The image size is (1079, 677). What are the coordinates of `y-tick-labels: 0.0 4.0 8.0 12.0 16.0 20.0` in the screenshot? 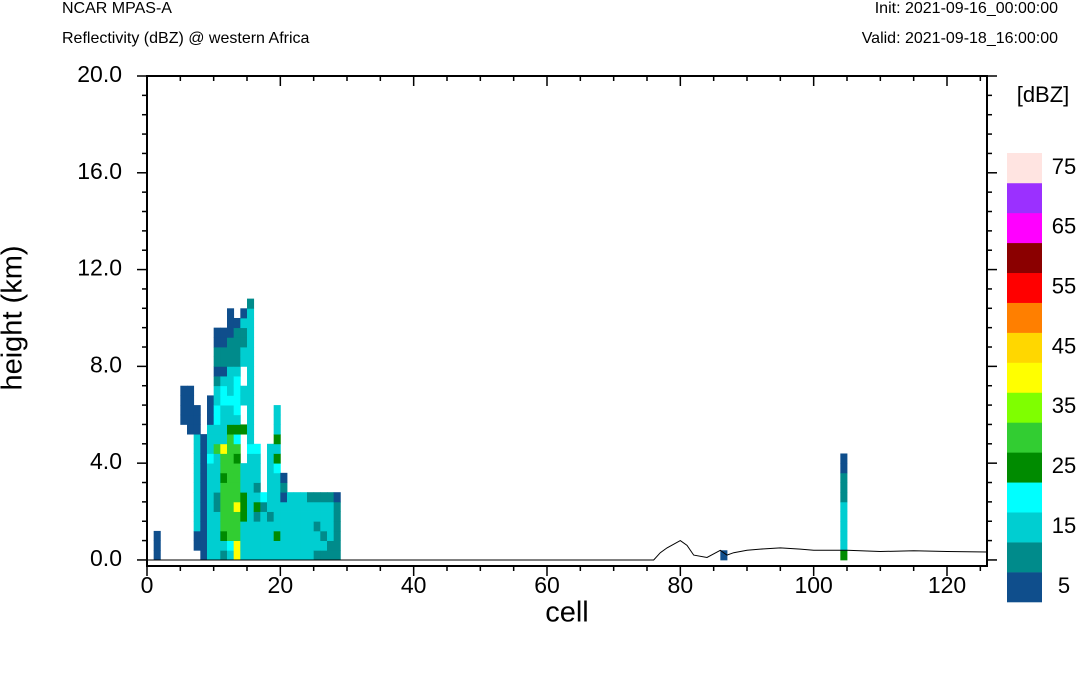 It's located at (99, 316).